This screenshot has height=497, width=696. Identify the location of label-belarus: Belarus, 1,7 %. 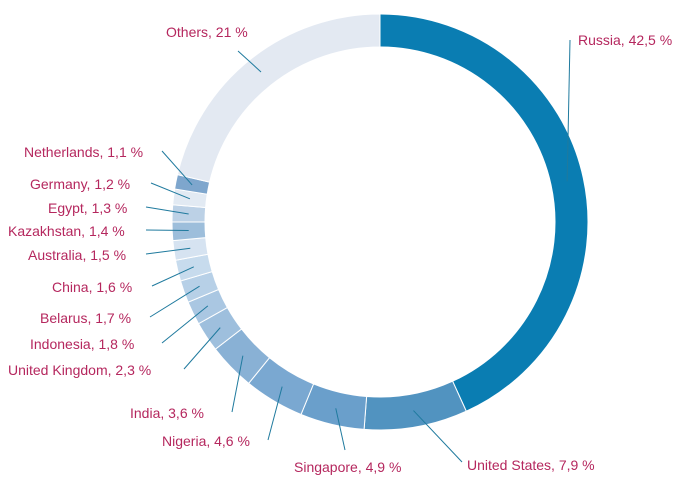
(85, 318).